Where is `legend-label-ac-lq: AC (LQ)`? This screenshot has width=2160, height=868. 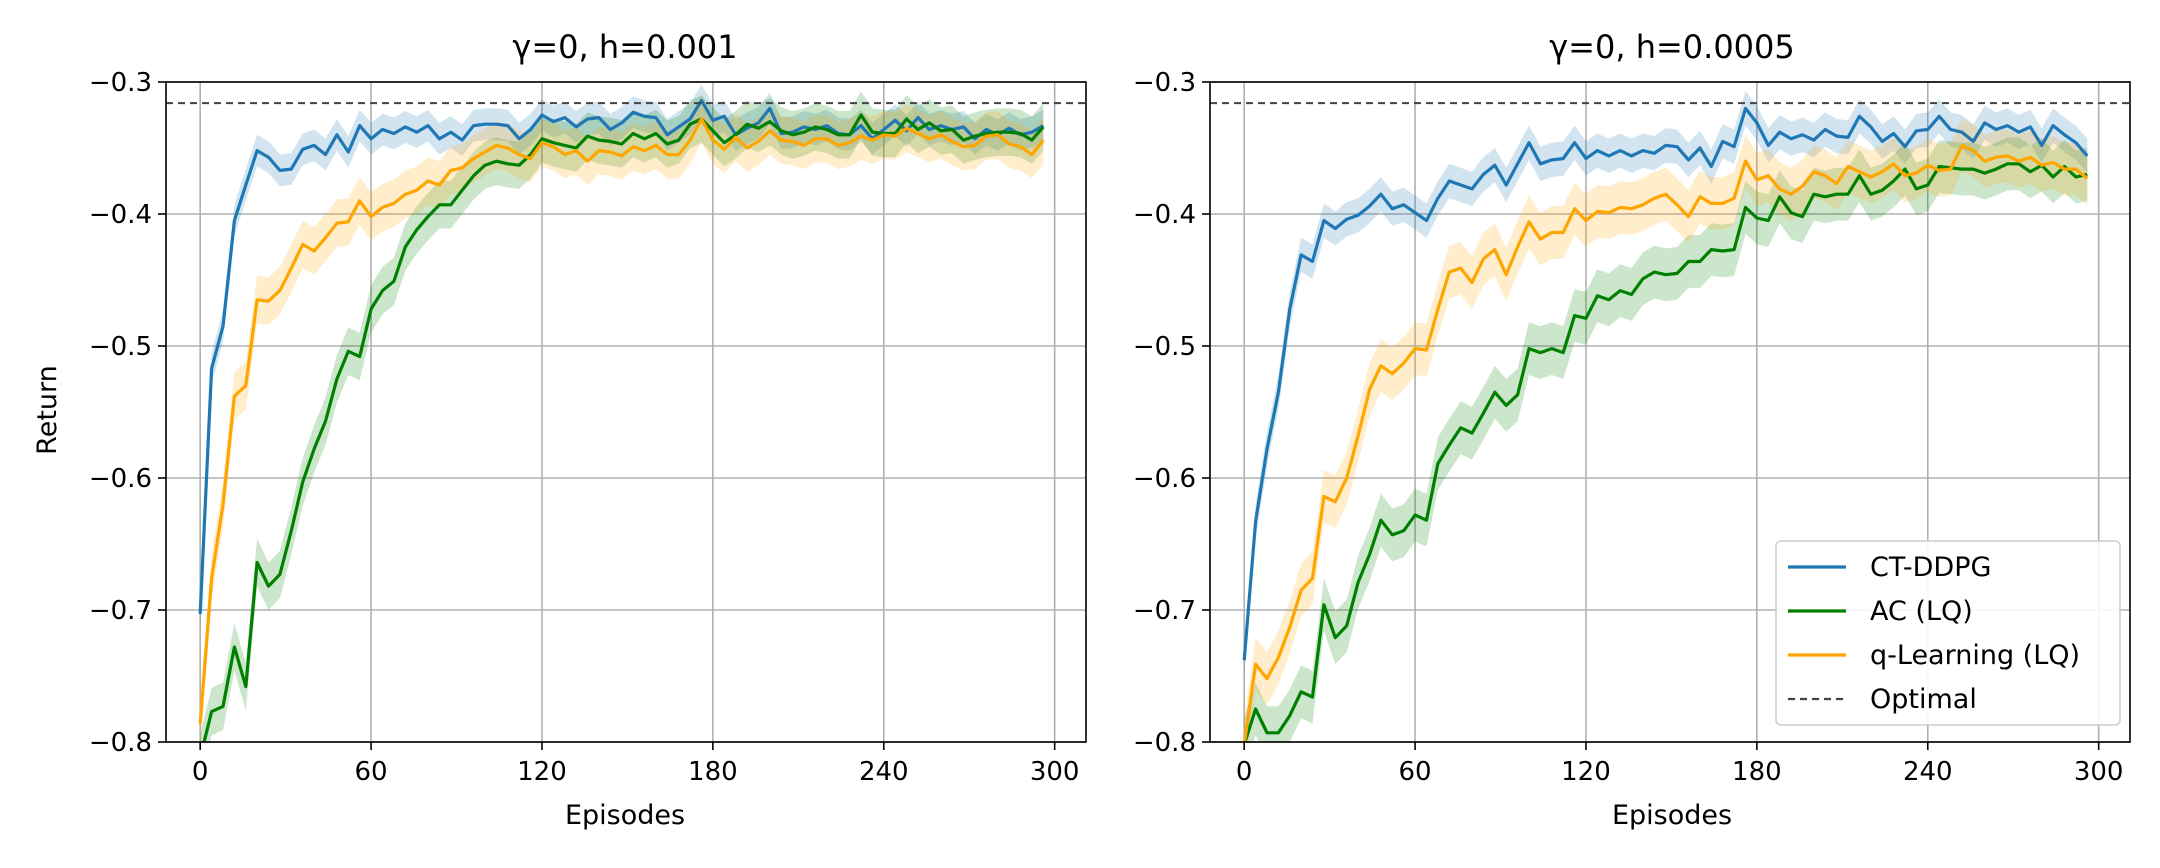
legend-label-ac-lq: AC (LQ) is located at coordinates (1921, 611).